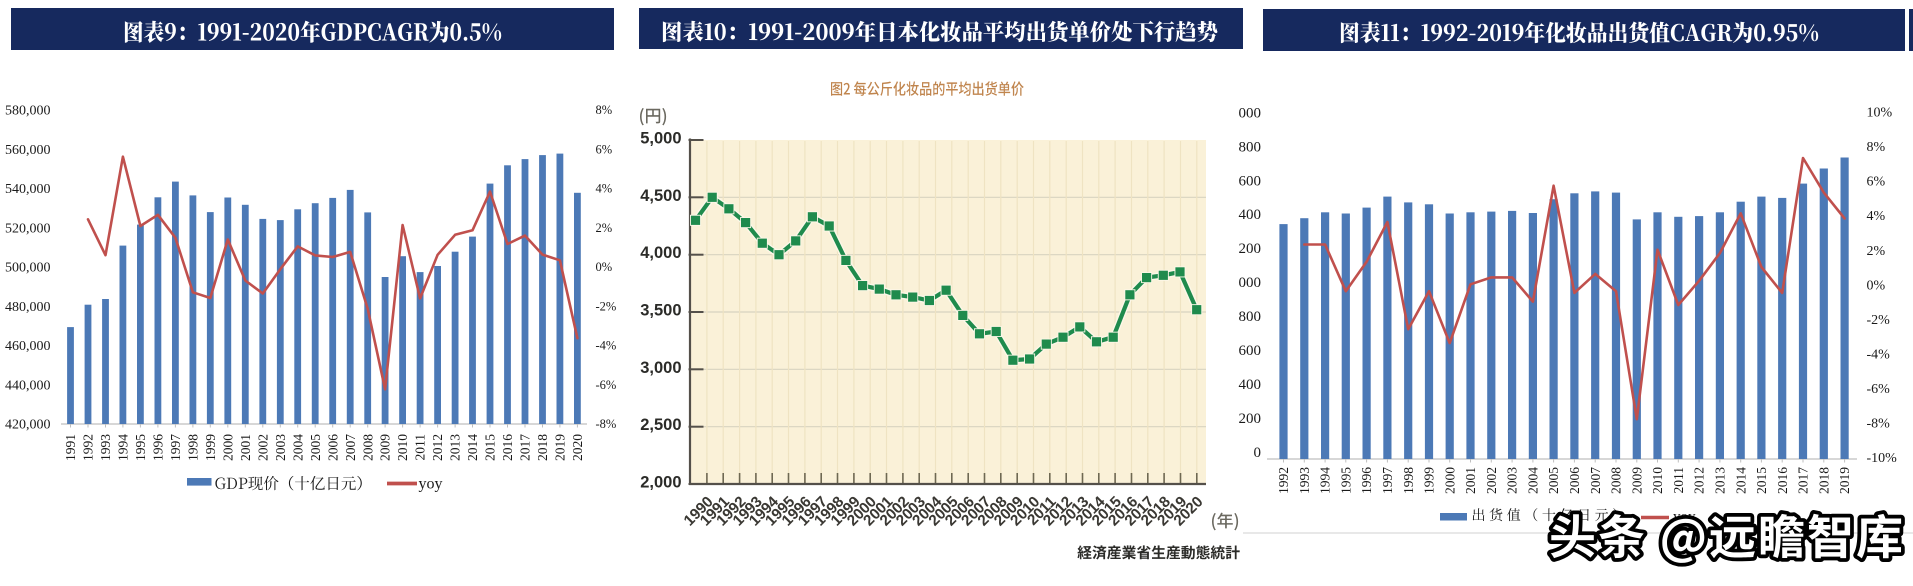  What do you see at coordinates (577, 447) in the screenshot?
I see `svg-text: 2020` at bounding box center [577, 447].